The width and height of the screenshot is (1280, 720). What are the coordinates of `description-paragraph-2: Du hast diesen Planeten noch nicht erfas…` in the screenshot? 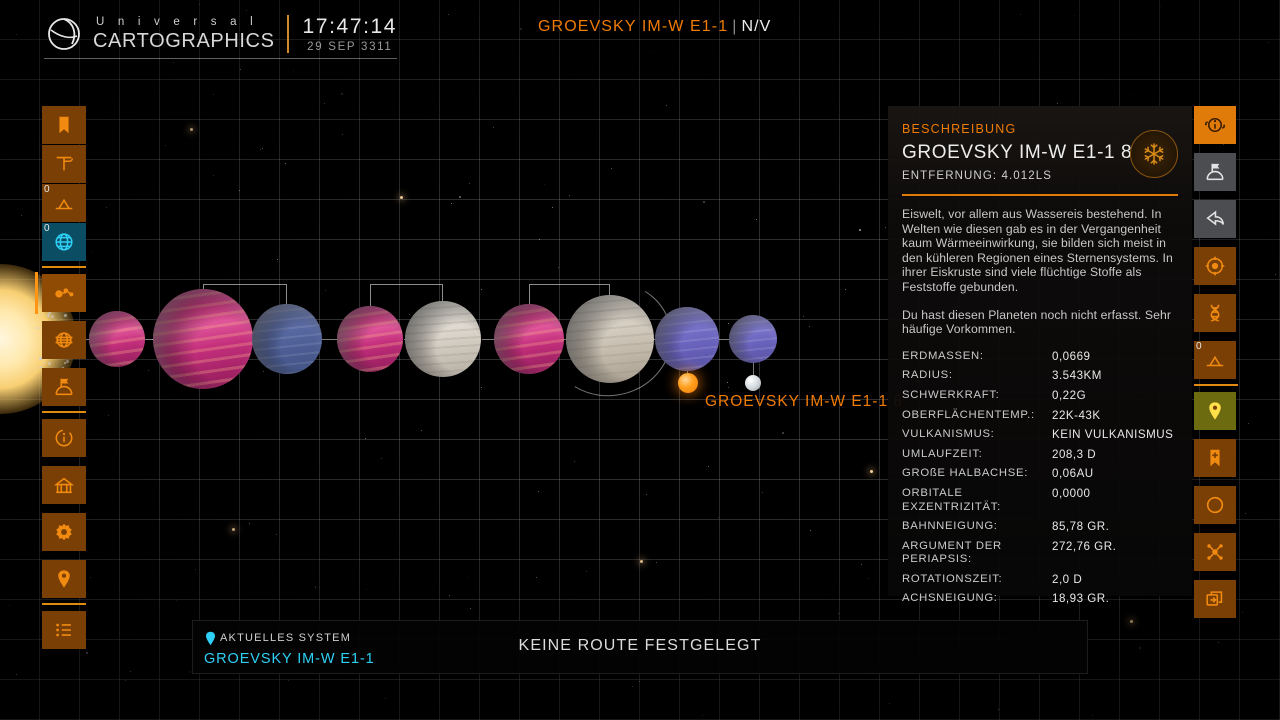 It's located at (1037, 322).